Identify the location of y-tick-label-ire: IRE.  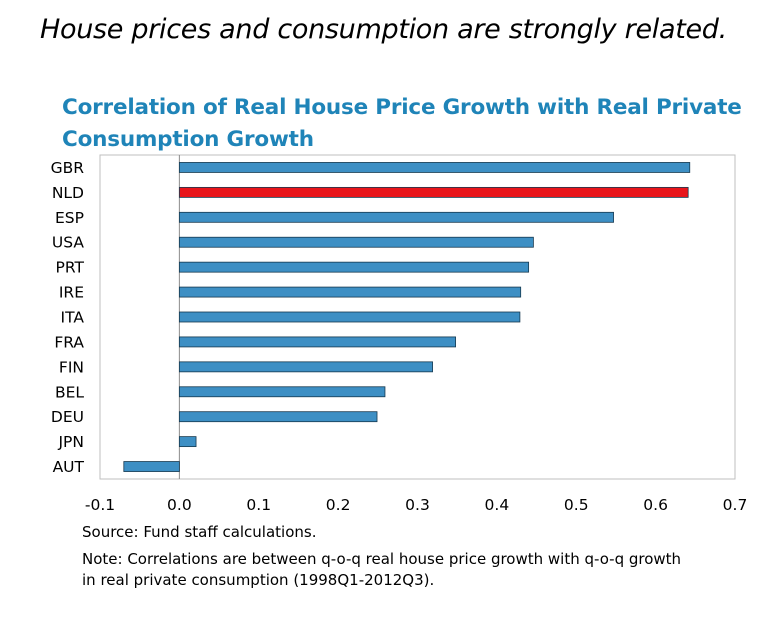
(71, 293).